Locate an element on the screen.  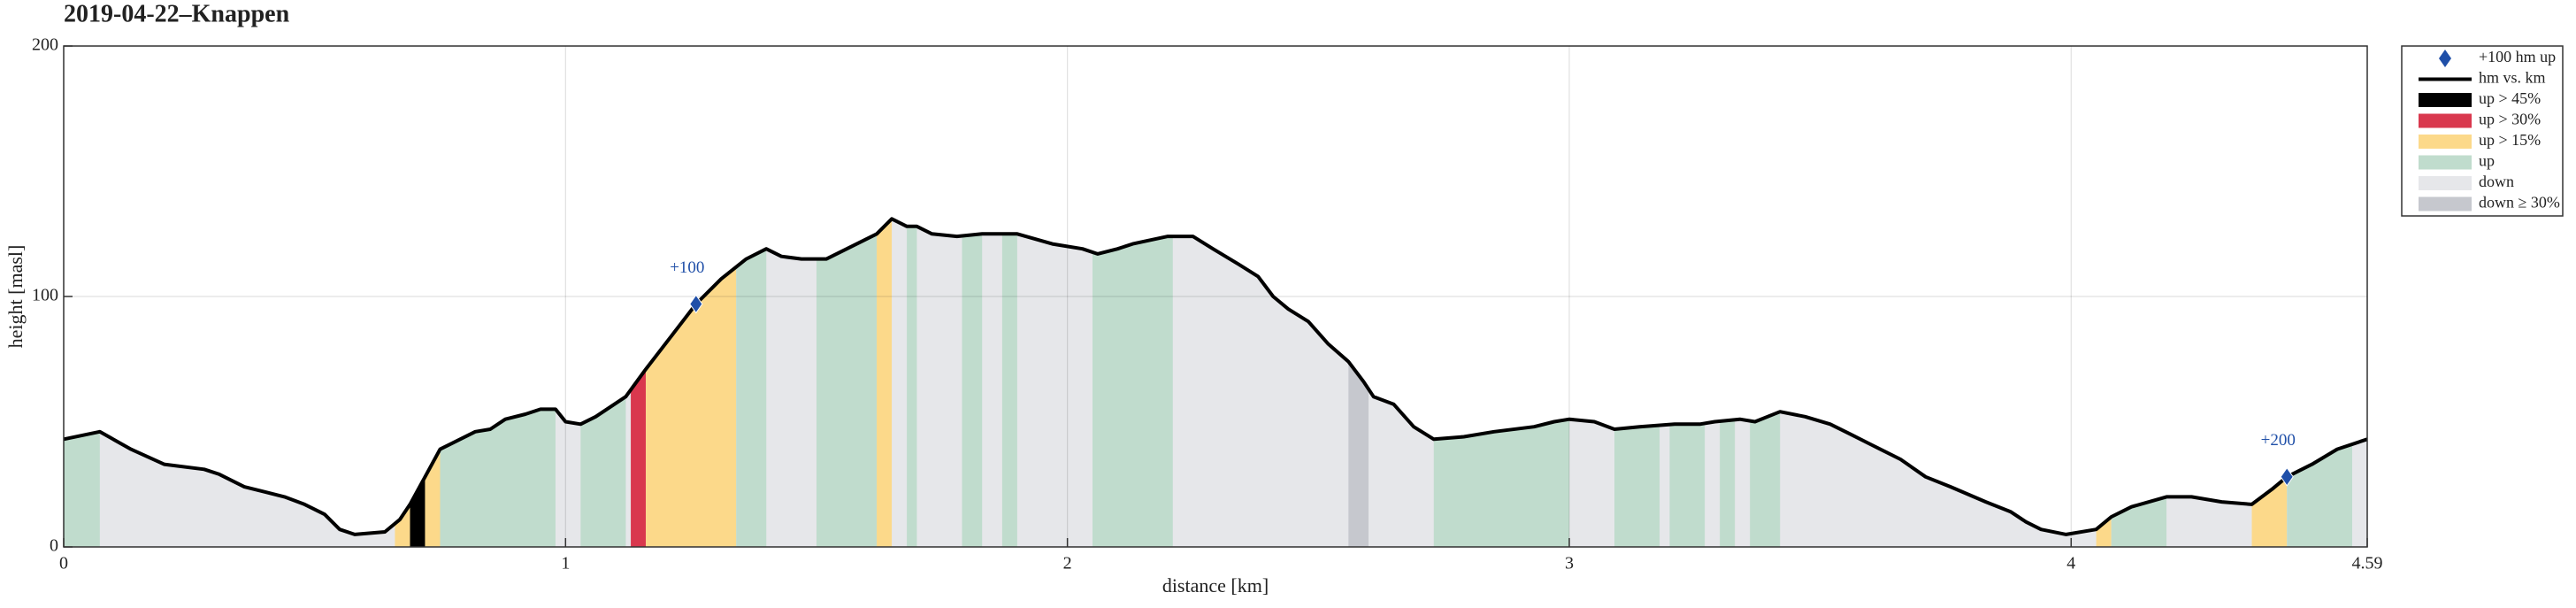
x-tick-label: 2 is located at coordinates (1067, 563).